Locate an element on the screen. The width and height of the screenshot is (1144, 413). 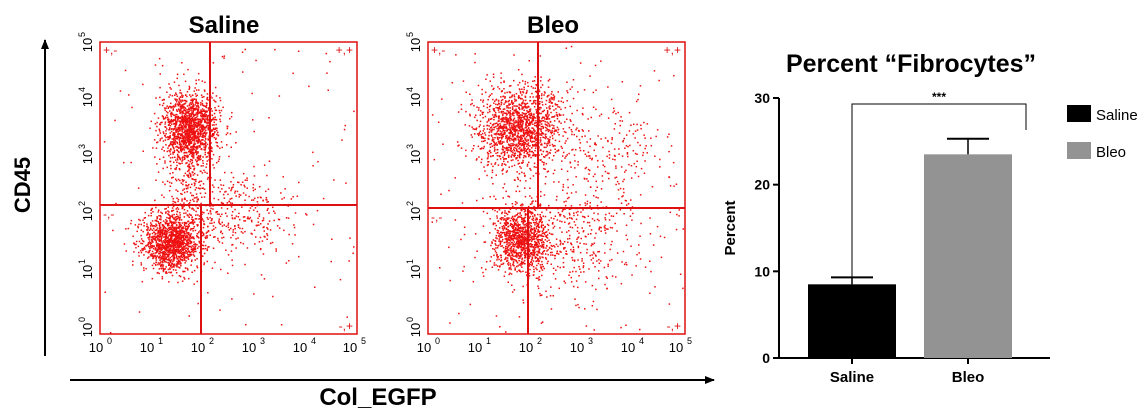
y-tick-exp: 1 is located at coordinates (82, 261).